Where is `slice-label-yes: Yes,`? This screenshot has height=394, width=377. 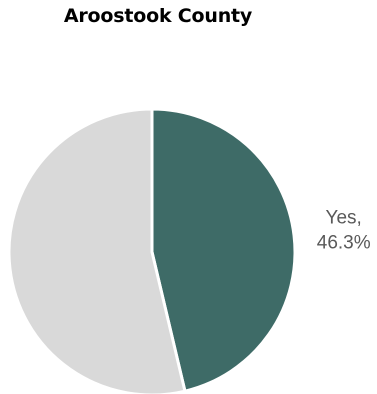 slice-label-yes: Yes, is located at coordinates (344, 218).